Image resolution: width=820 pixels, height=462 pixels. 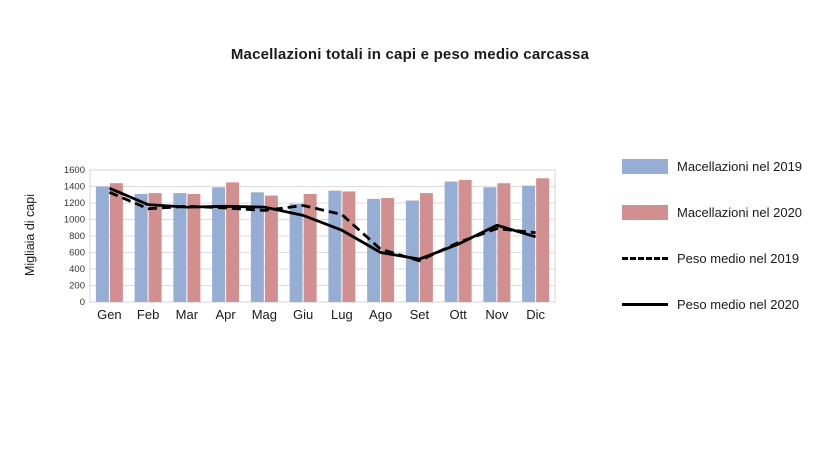 What do you see at coordinates (264, 314) in the screenshot?
I see `x-tick-label: Mag` at bounding box center [264, 314].